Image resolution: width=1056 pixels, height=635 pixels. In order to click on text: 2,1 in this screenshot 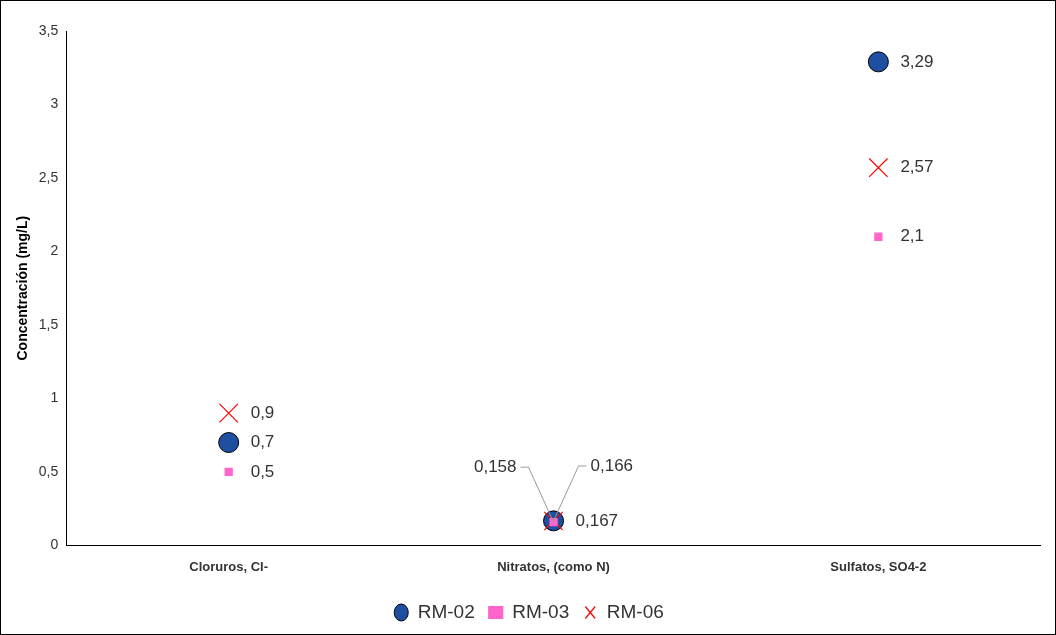, I will do `click(912, 236)`.